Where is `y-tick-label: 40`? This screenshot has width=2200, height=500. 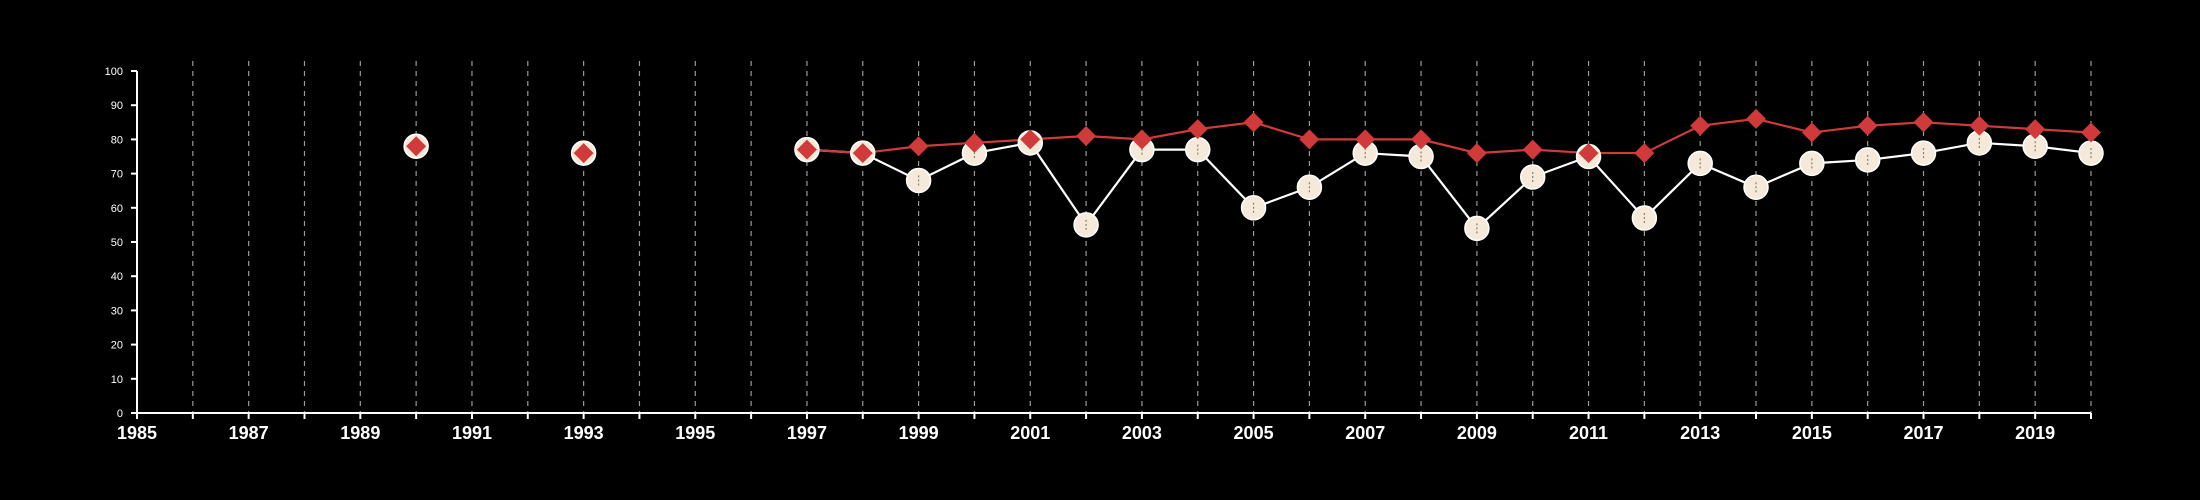
y-tick-label: 40 is located at coordinates (117, 277).